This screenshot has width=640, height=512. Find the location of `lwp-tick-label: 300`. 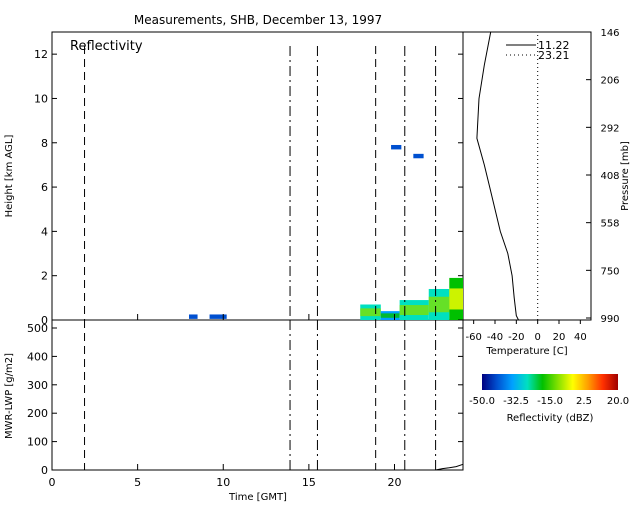

lwp-tick-label: 300 is located at coordinates (37, 385).